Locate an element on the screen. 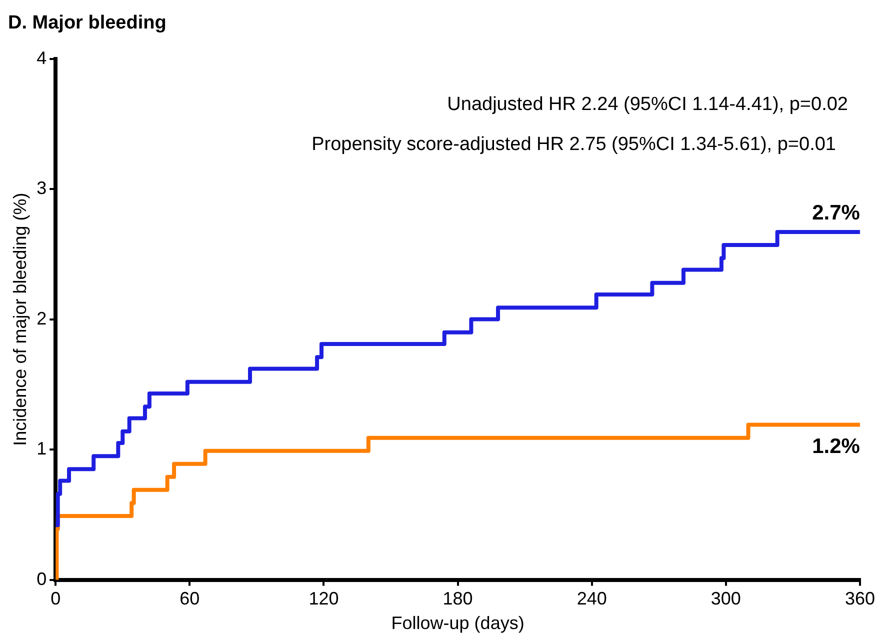 This screenshot has height=643, width=886. y-tick-label: 3 is located at coordinates (41, 188).